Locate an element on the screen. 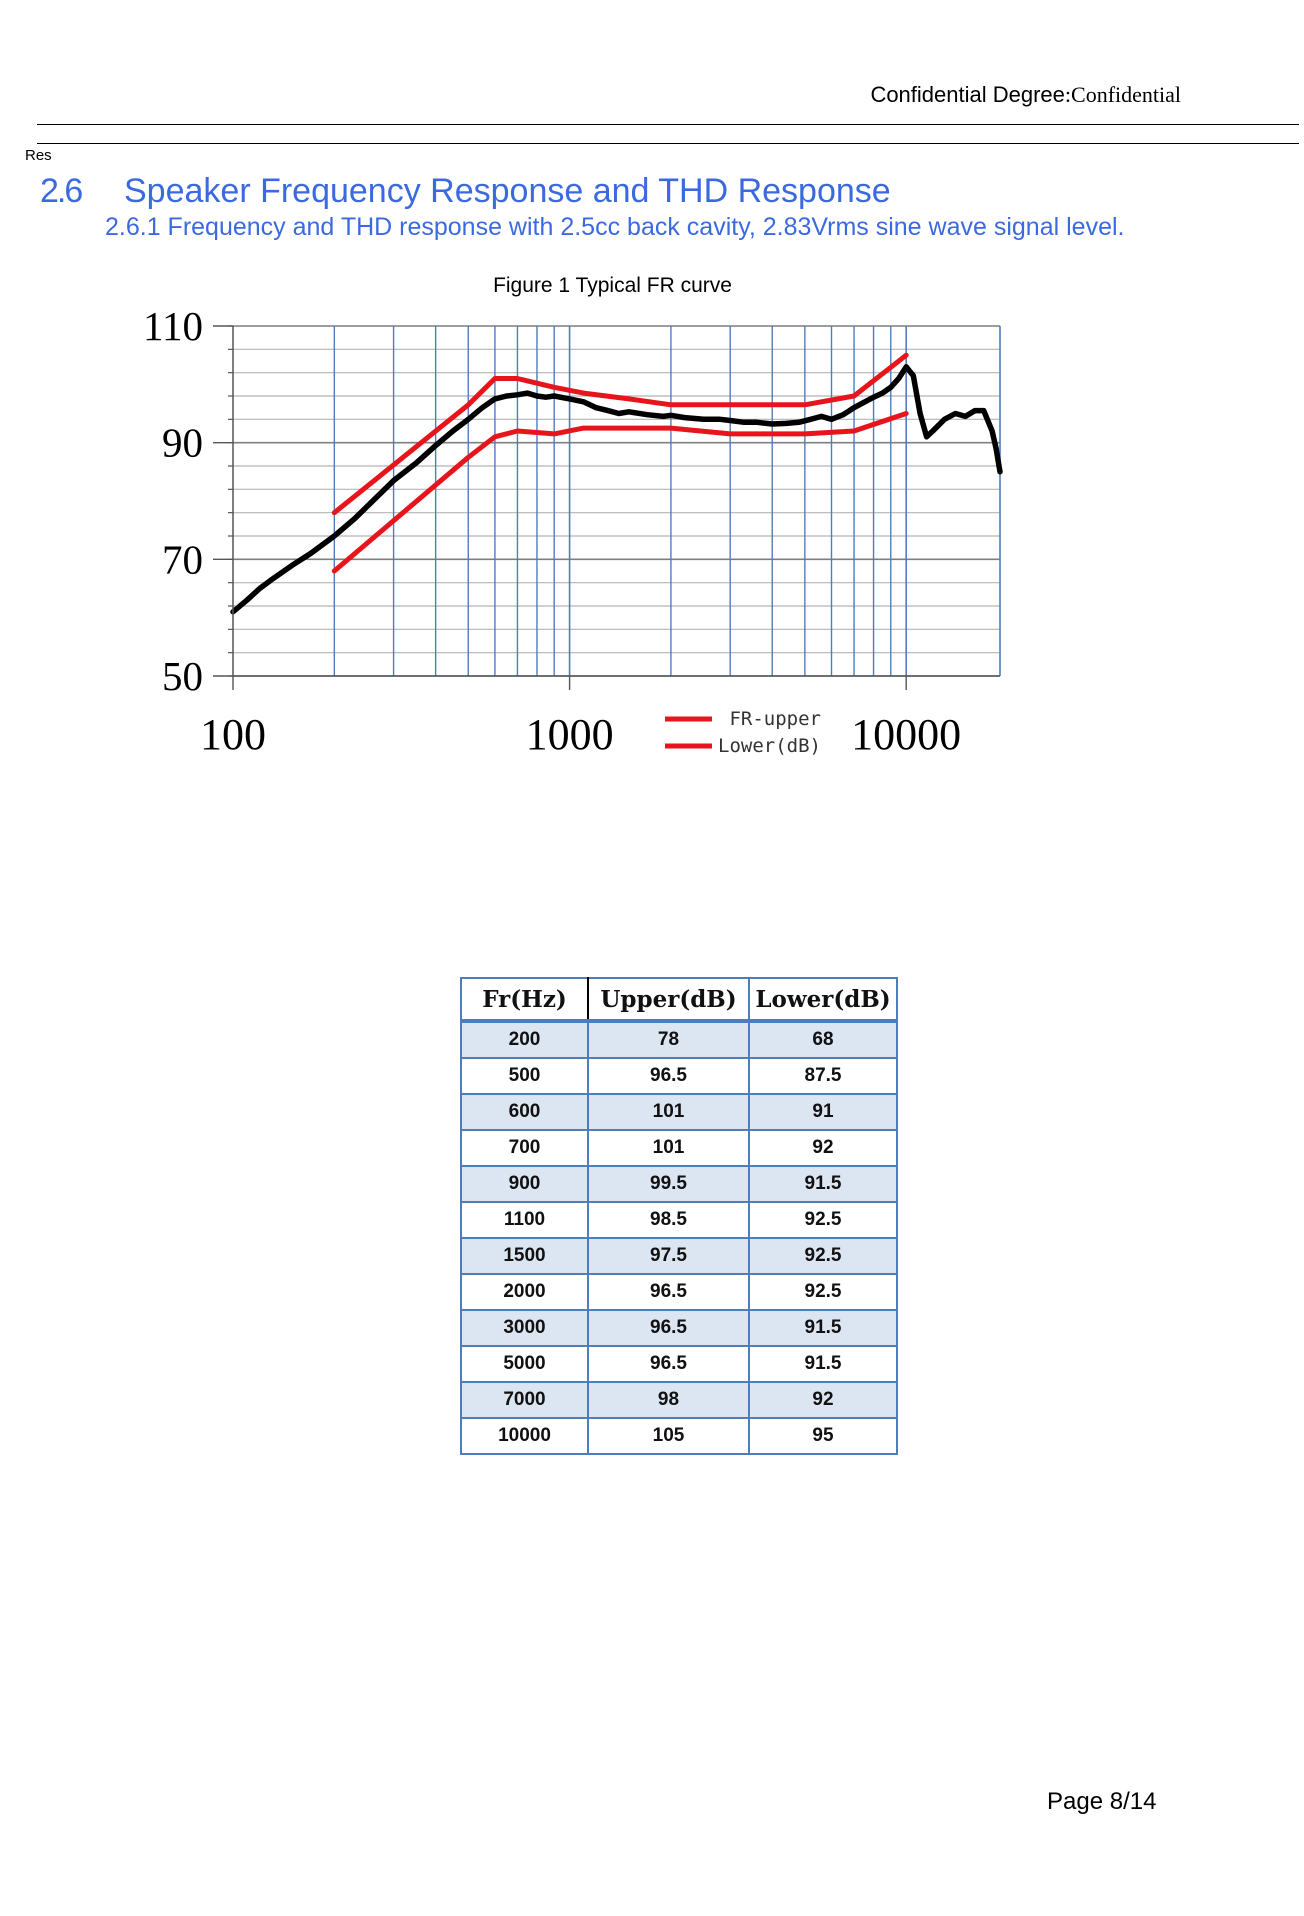  table-header-row: Fr(Hz) Upper(dB) Lower(dB) is located at coordinates (679, 1000).